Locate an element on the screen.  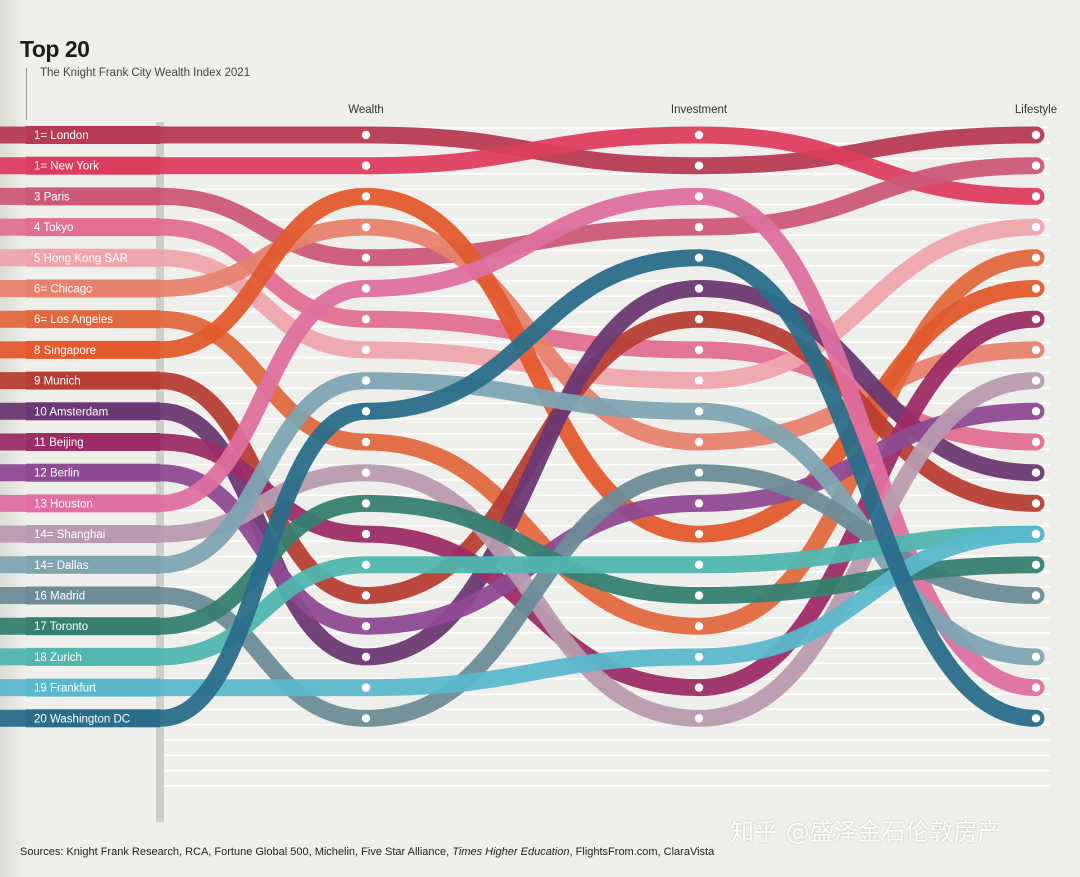
column-headers: Wealth Investment Lifestyle is located at coordinates (702, 110).